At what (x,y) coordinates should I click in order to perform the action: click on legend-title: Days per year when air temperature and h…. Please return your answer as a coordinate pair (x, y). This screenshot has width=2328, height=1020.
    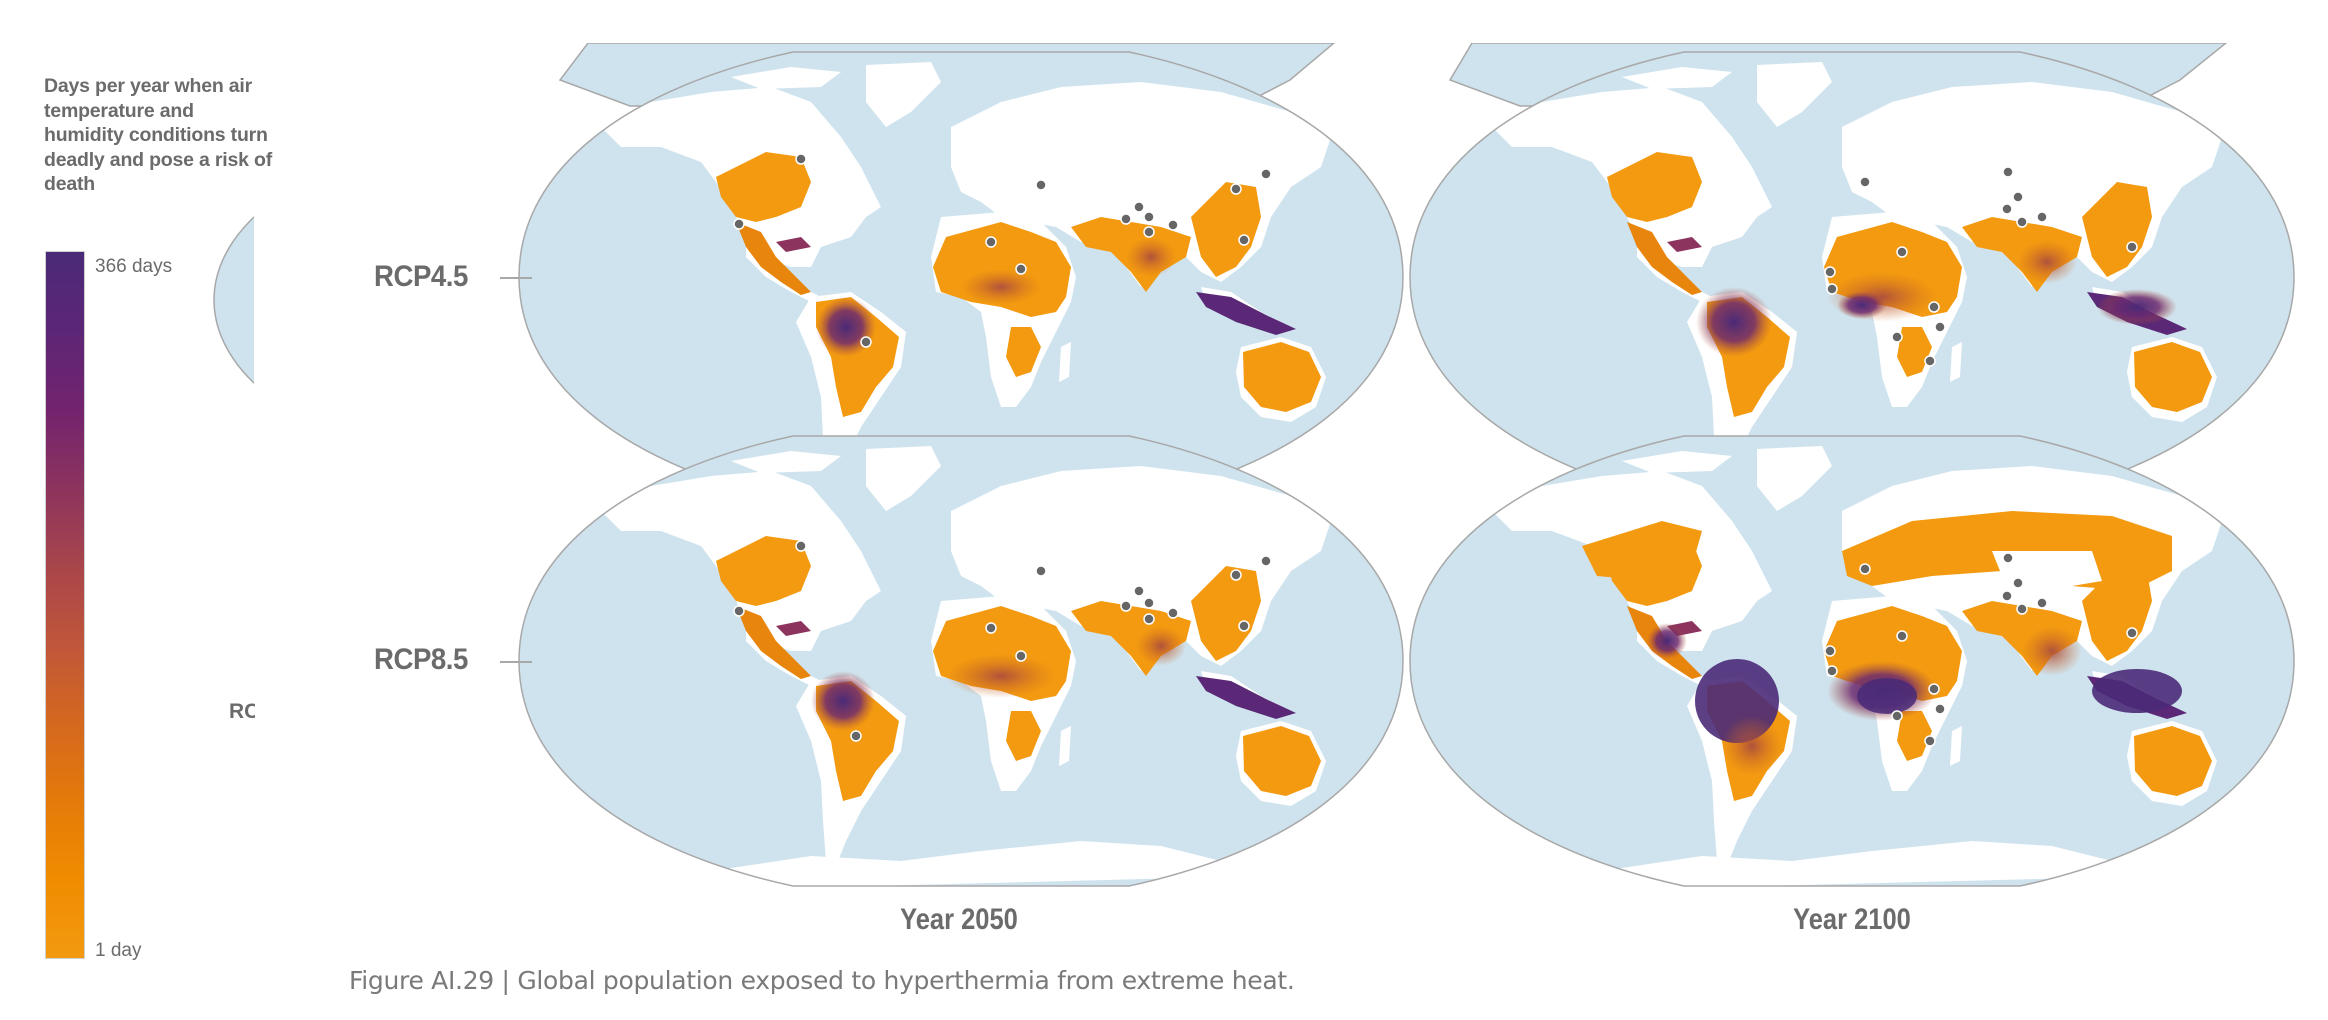
    Looking at the image, I should click on (158, 135).